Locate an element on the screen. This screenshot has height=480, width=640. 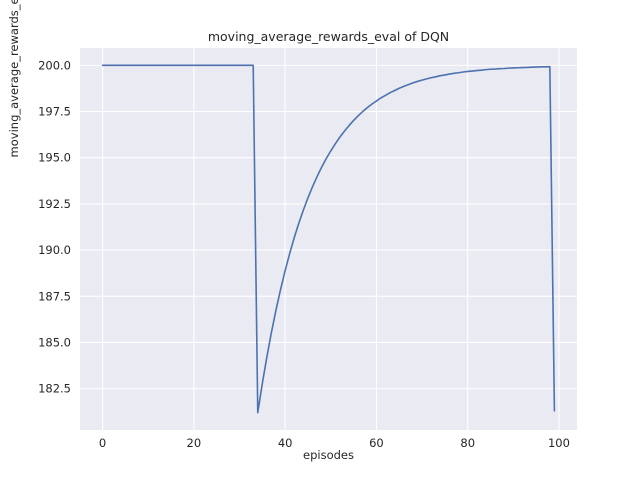
y-tick-label: 182.5 is located at coordinates (54, 389).